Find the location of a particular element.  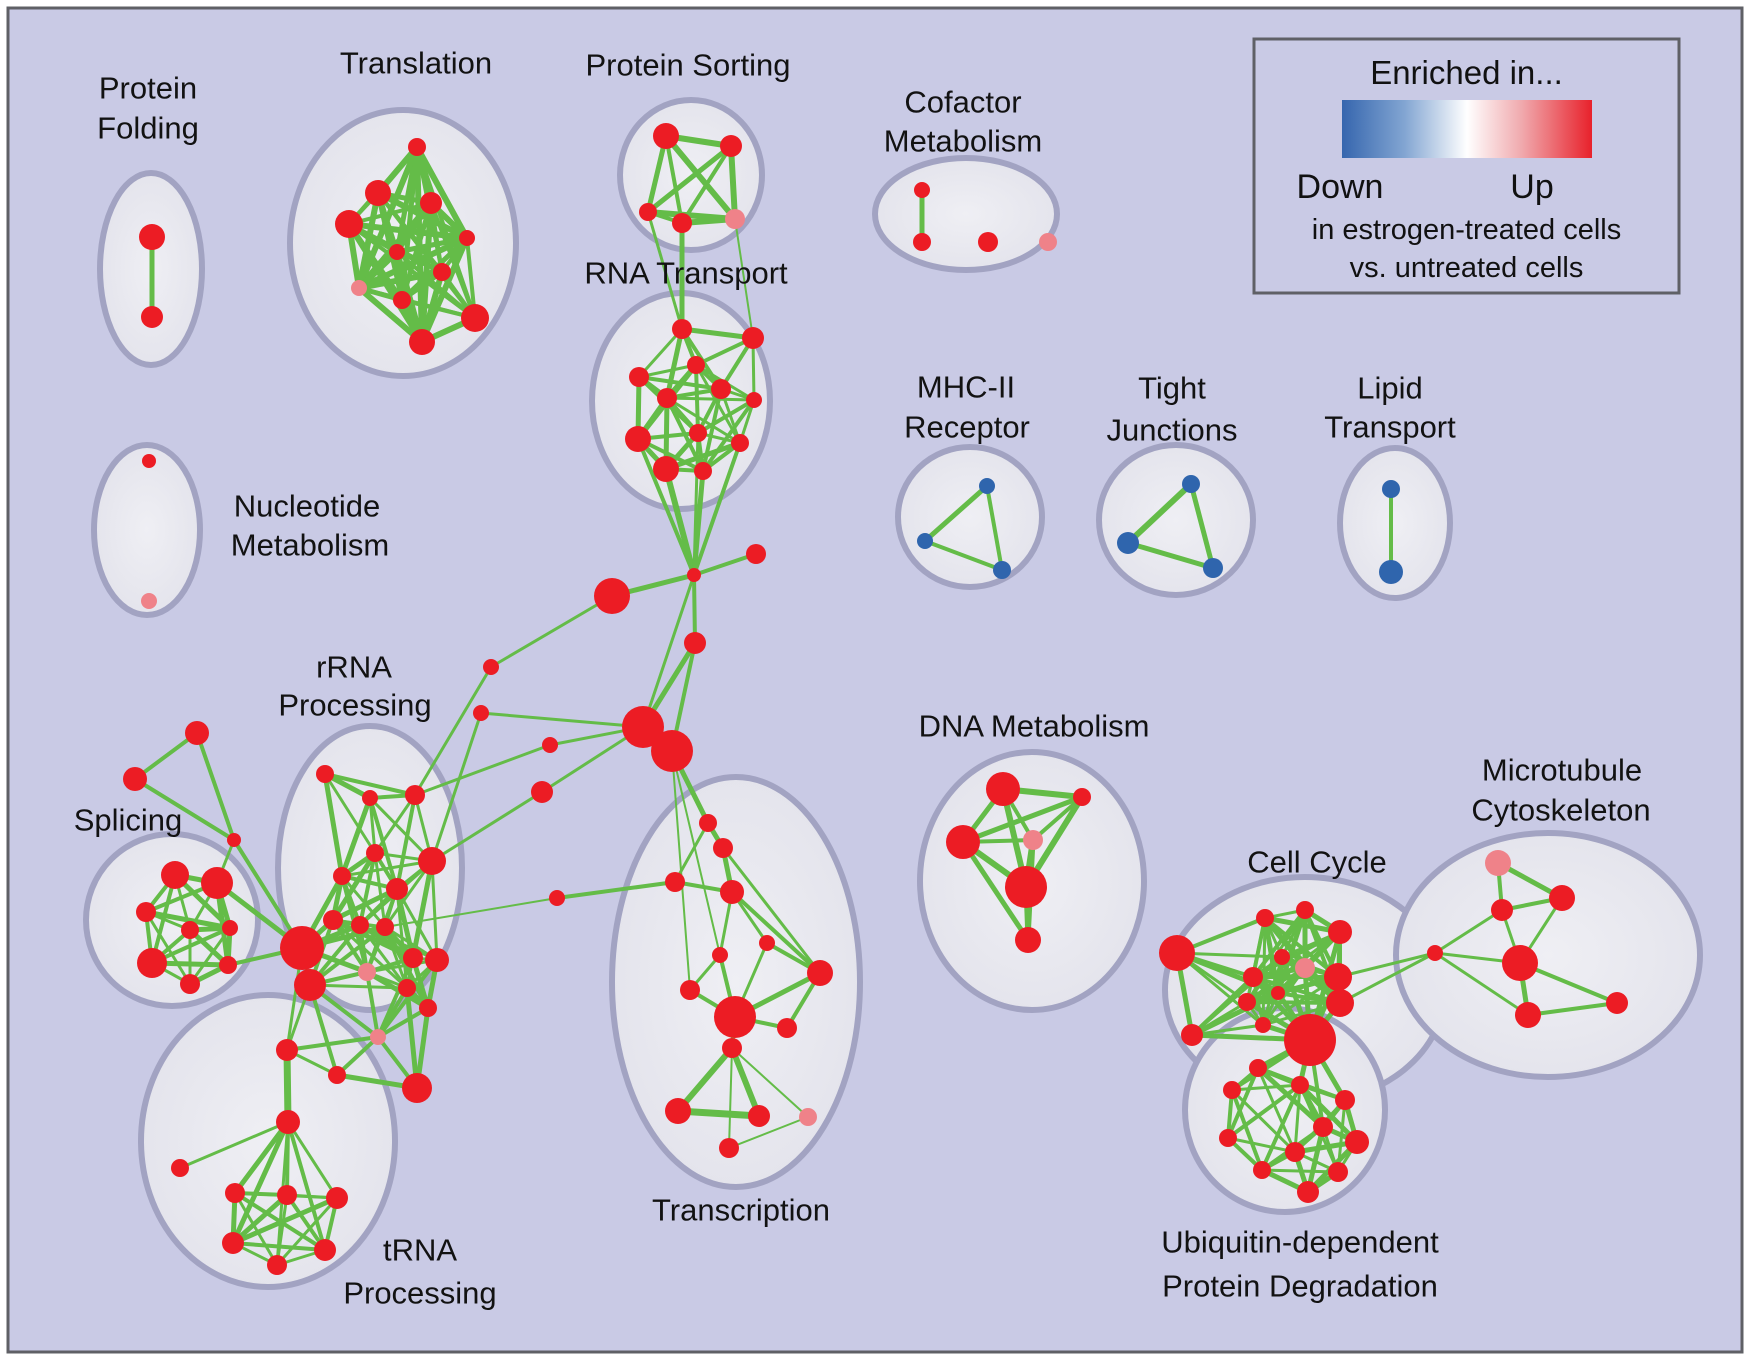

node-connector-hubs is located at coordinates (542, 792).